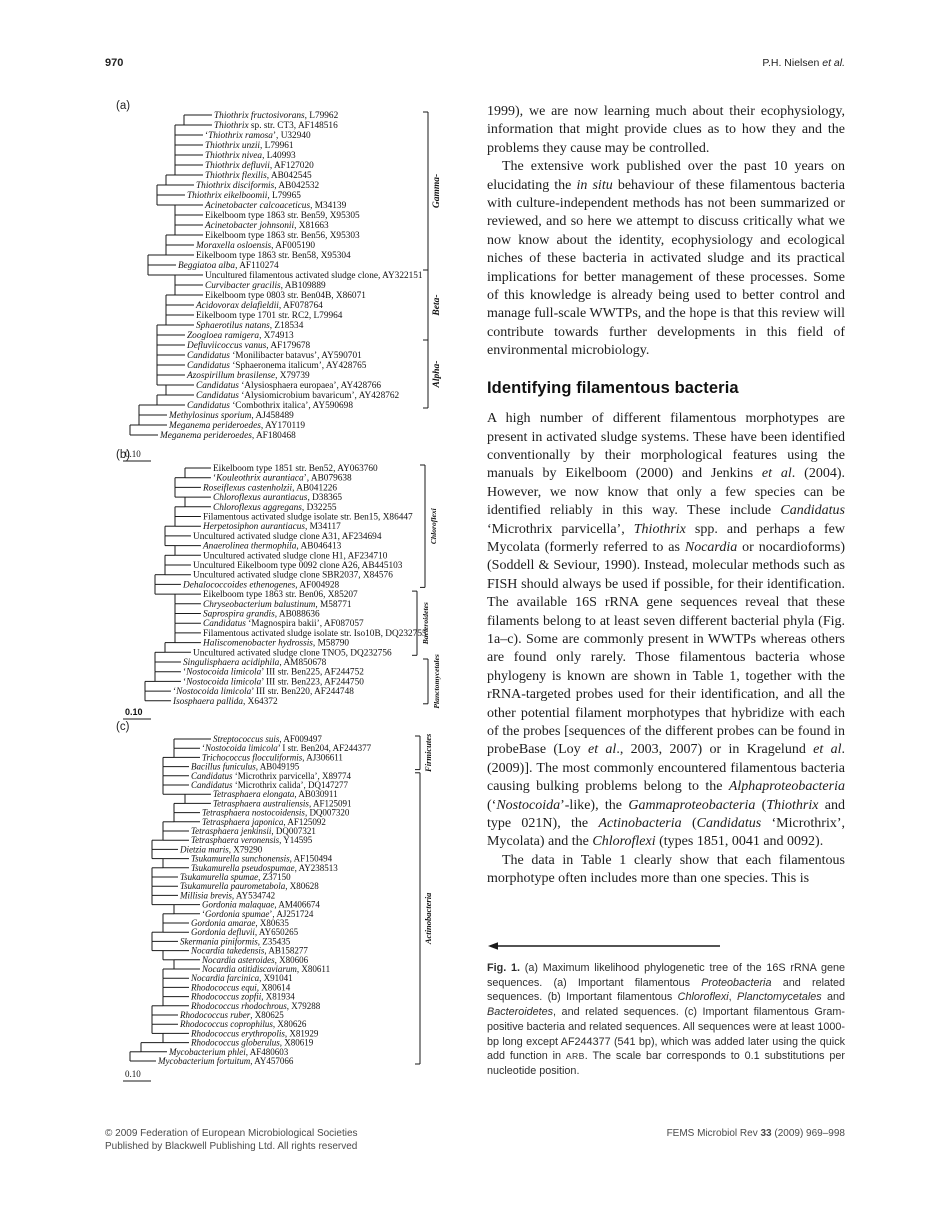 The height and width of the screenshot is (1217, 925). Describe the element at coordinates (428, 918) in the screenshot. I see `clade-group-label: Actinobacteria` at that location.